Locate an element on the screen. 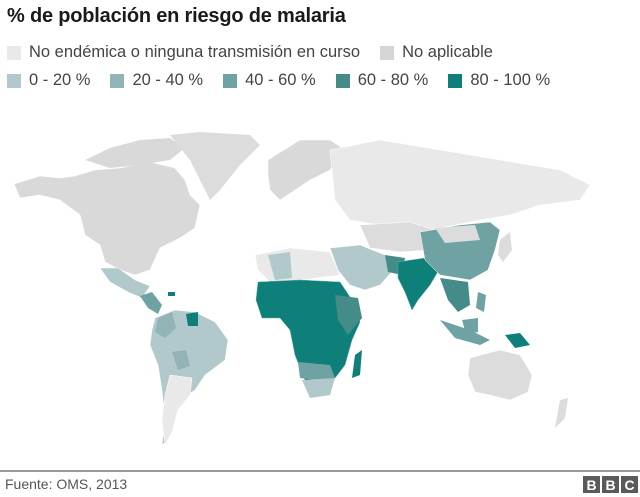 Image resolution: width=640 pixels, height=497 pixels. canadian-arctic is located at coordinates (135, 153).